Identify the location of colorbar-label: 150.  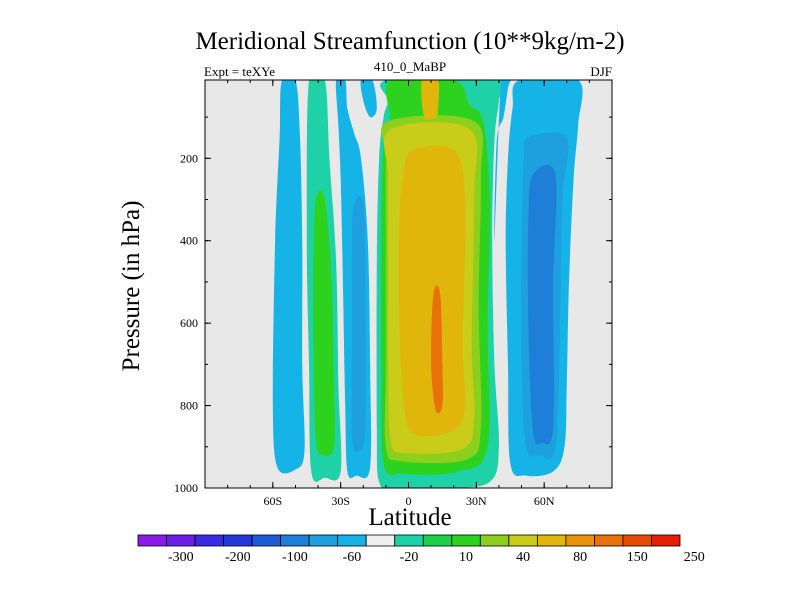
(637, 557).